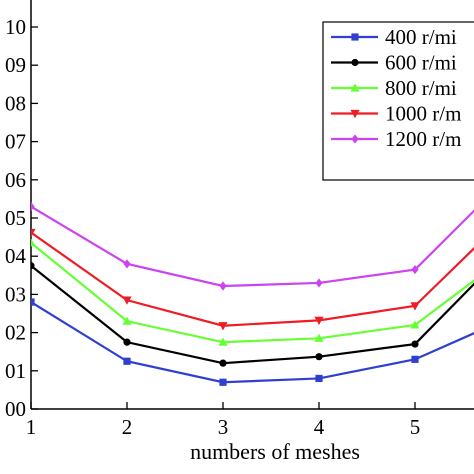  I want to click on legend-label: 1000 r/m, so click(423, 114).